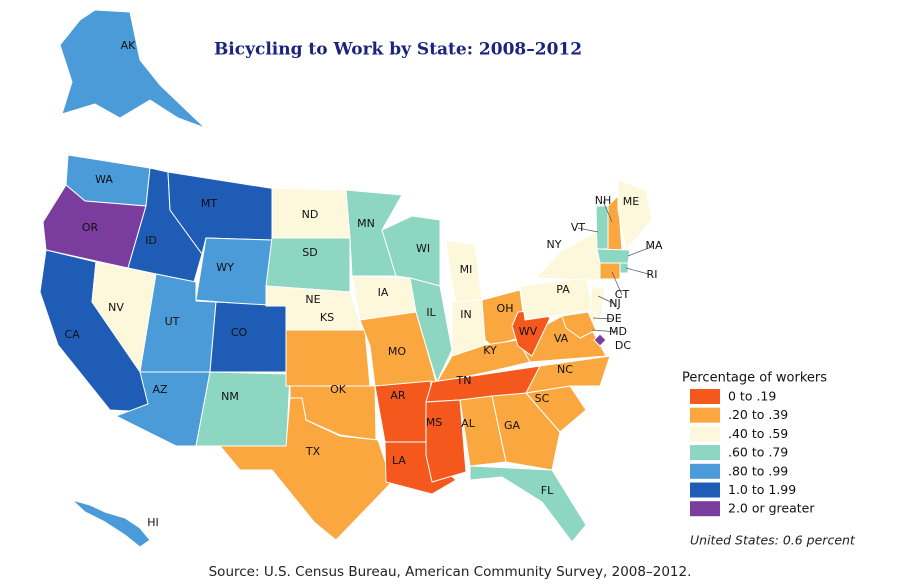 This screenshot has height=588, width=900. What do you see at coordinates (762, 489) in the screenshot?
I see `legend-label: 1.0 to 1.99` at bounding box center [762, 489].